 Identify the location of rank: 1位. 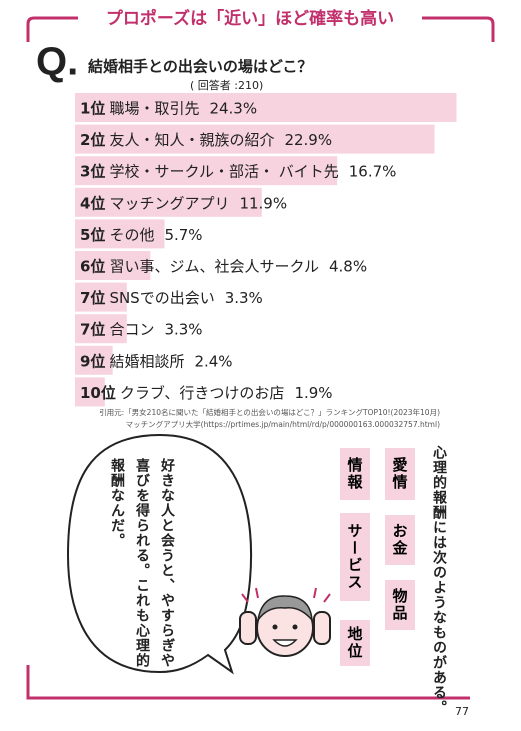
(92, 108).